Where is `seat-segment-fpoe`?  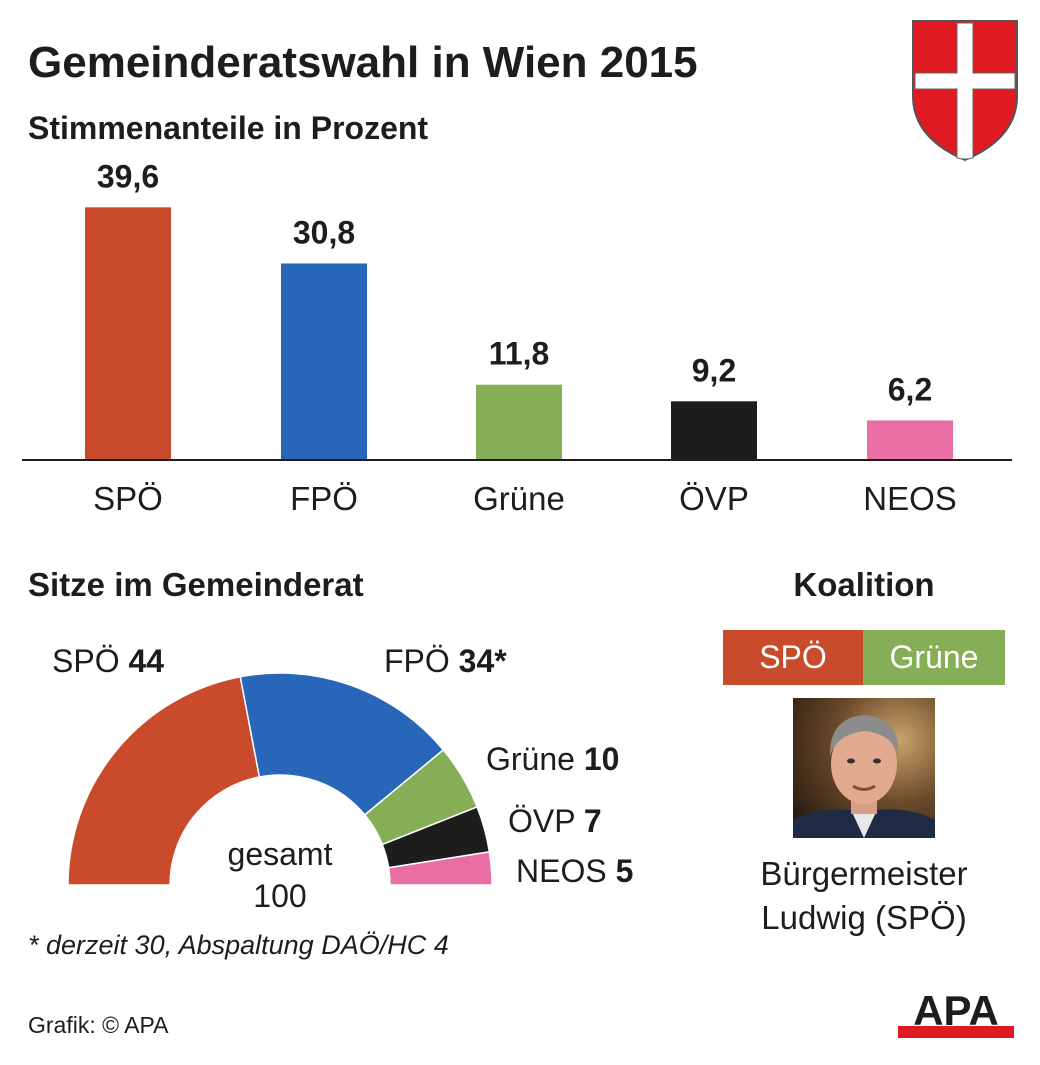
seat-segment-fpoe is located at coordinates (342, 744).